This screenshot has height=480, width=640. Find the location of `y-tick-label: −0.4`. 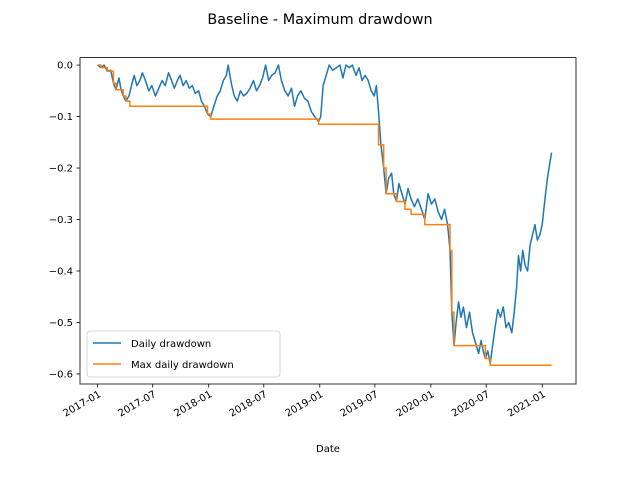

y-tick-label: −0.4 is located at coordinates (61, 272).